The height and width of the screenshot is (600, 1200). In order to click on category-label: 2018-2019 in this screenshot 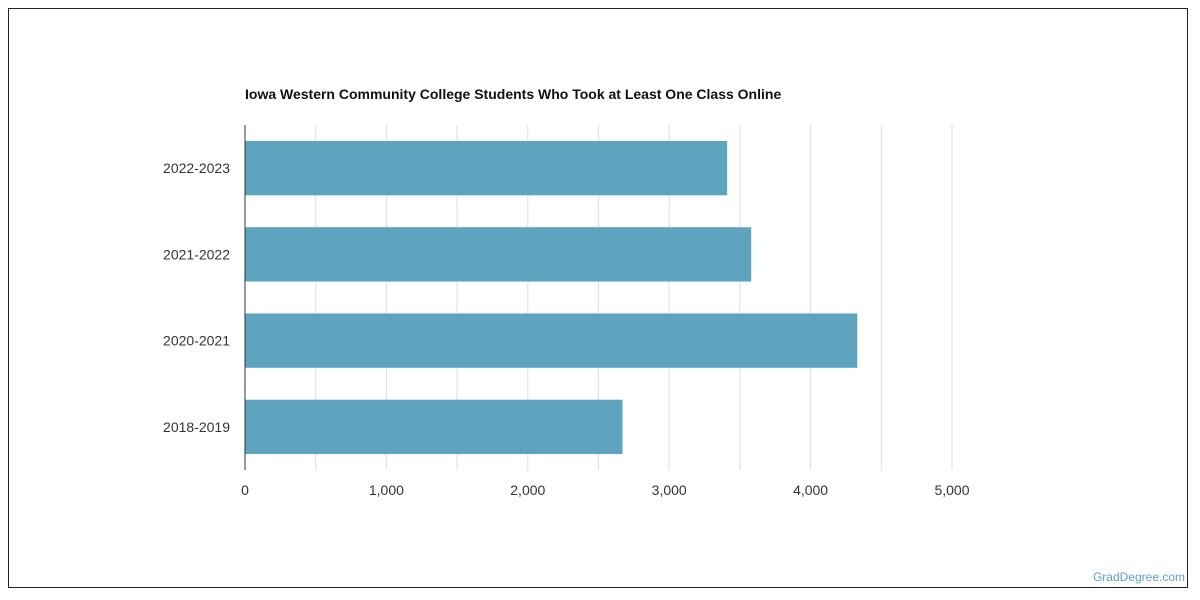, I will do `click(196, 427)`.